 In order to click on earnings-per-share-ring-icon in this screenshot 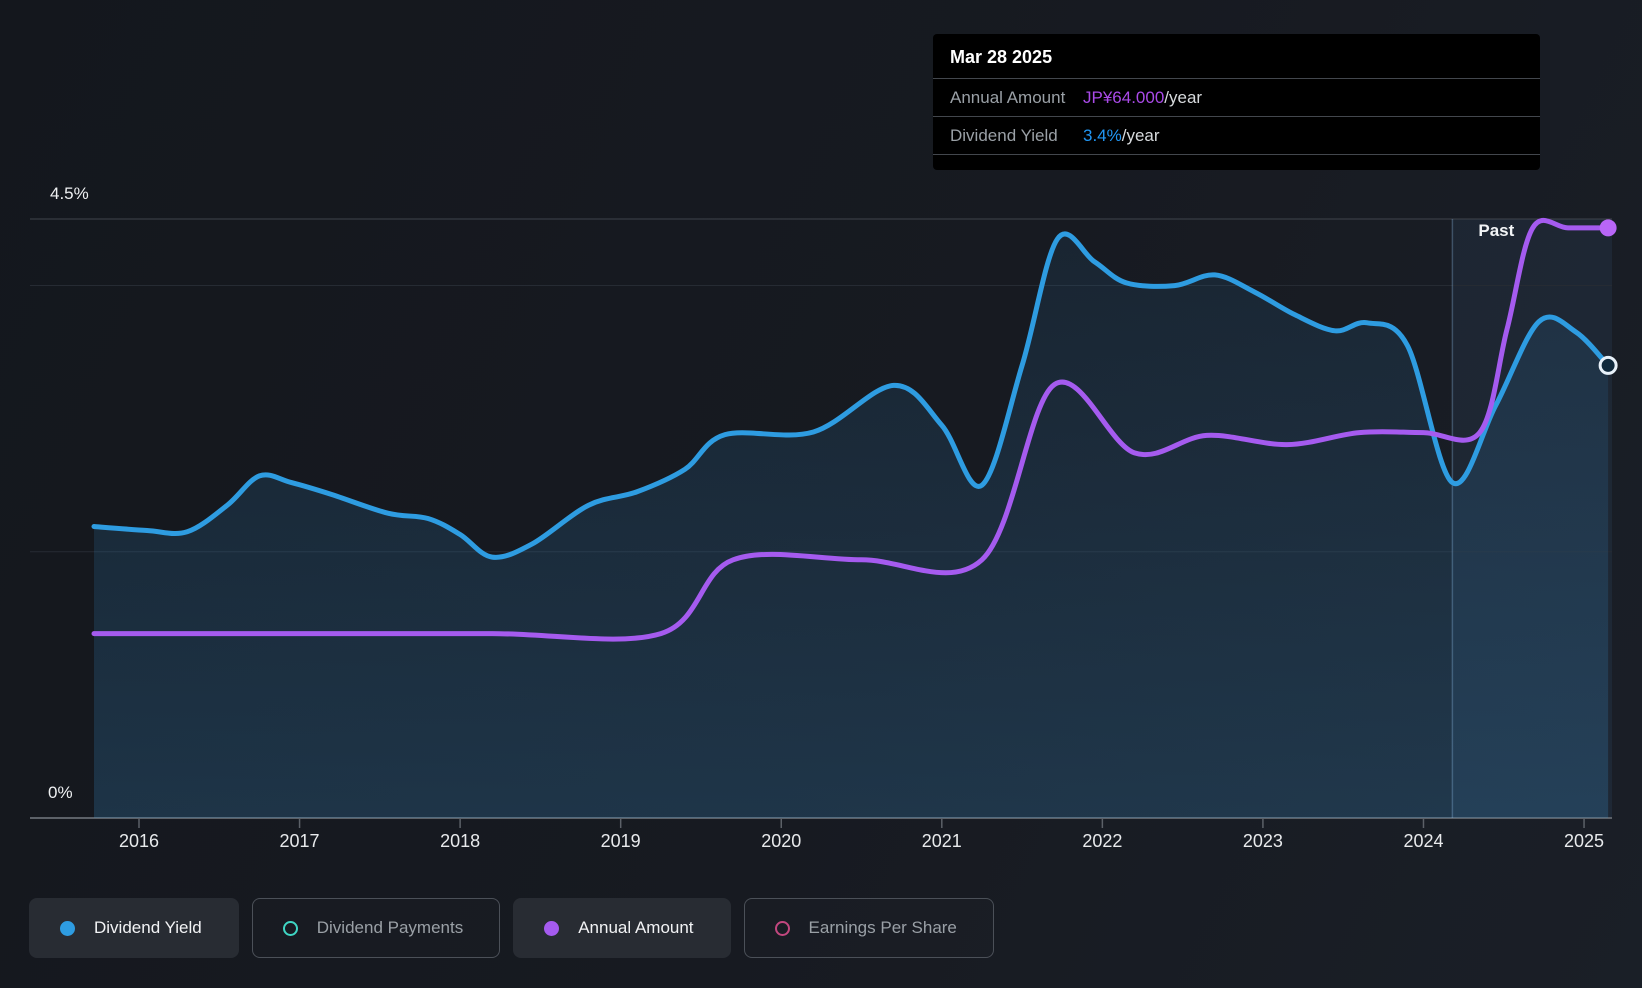, I will do `click(782, 928)`.